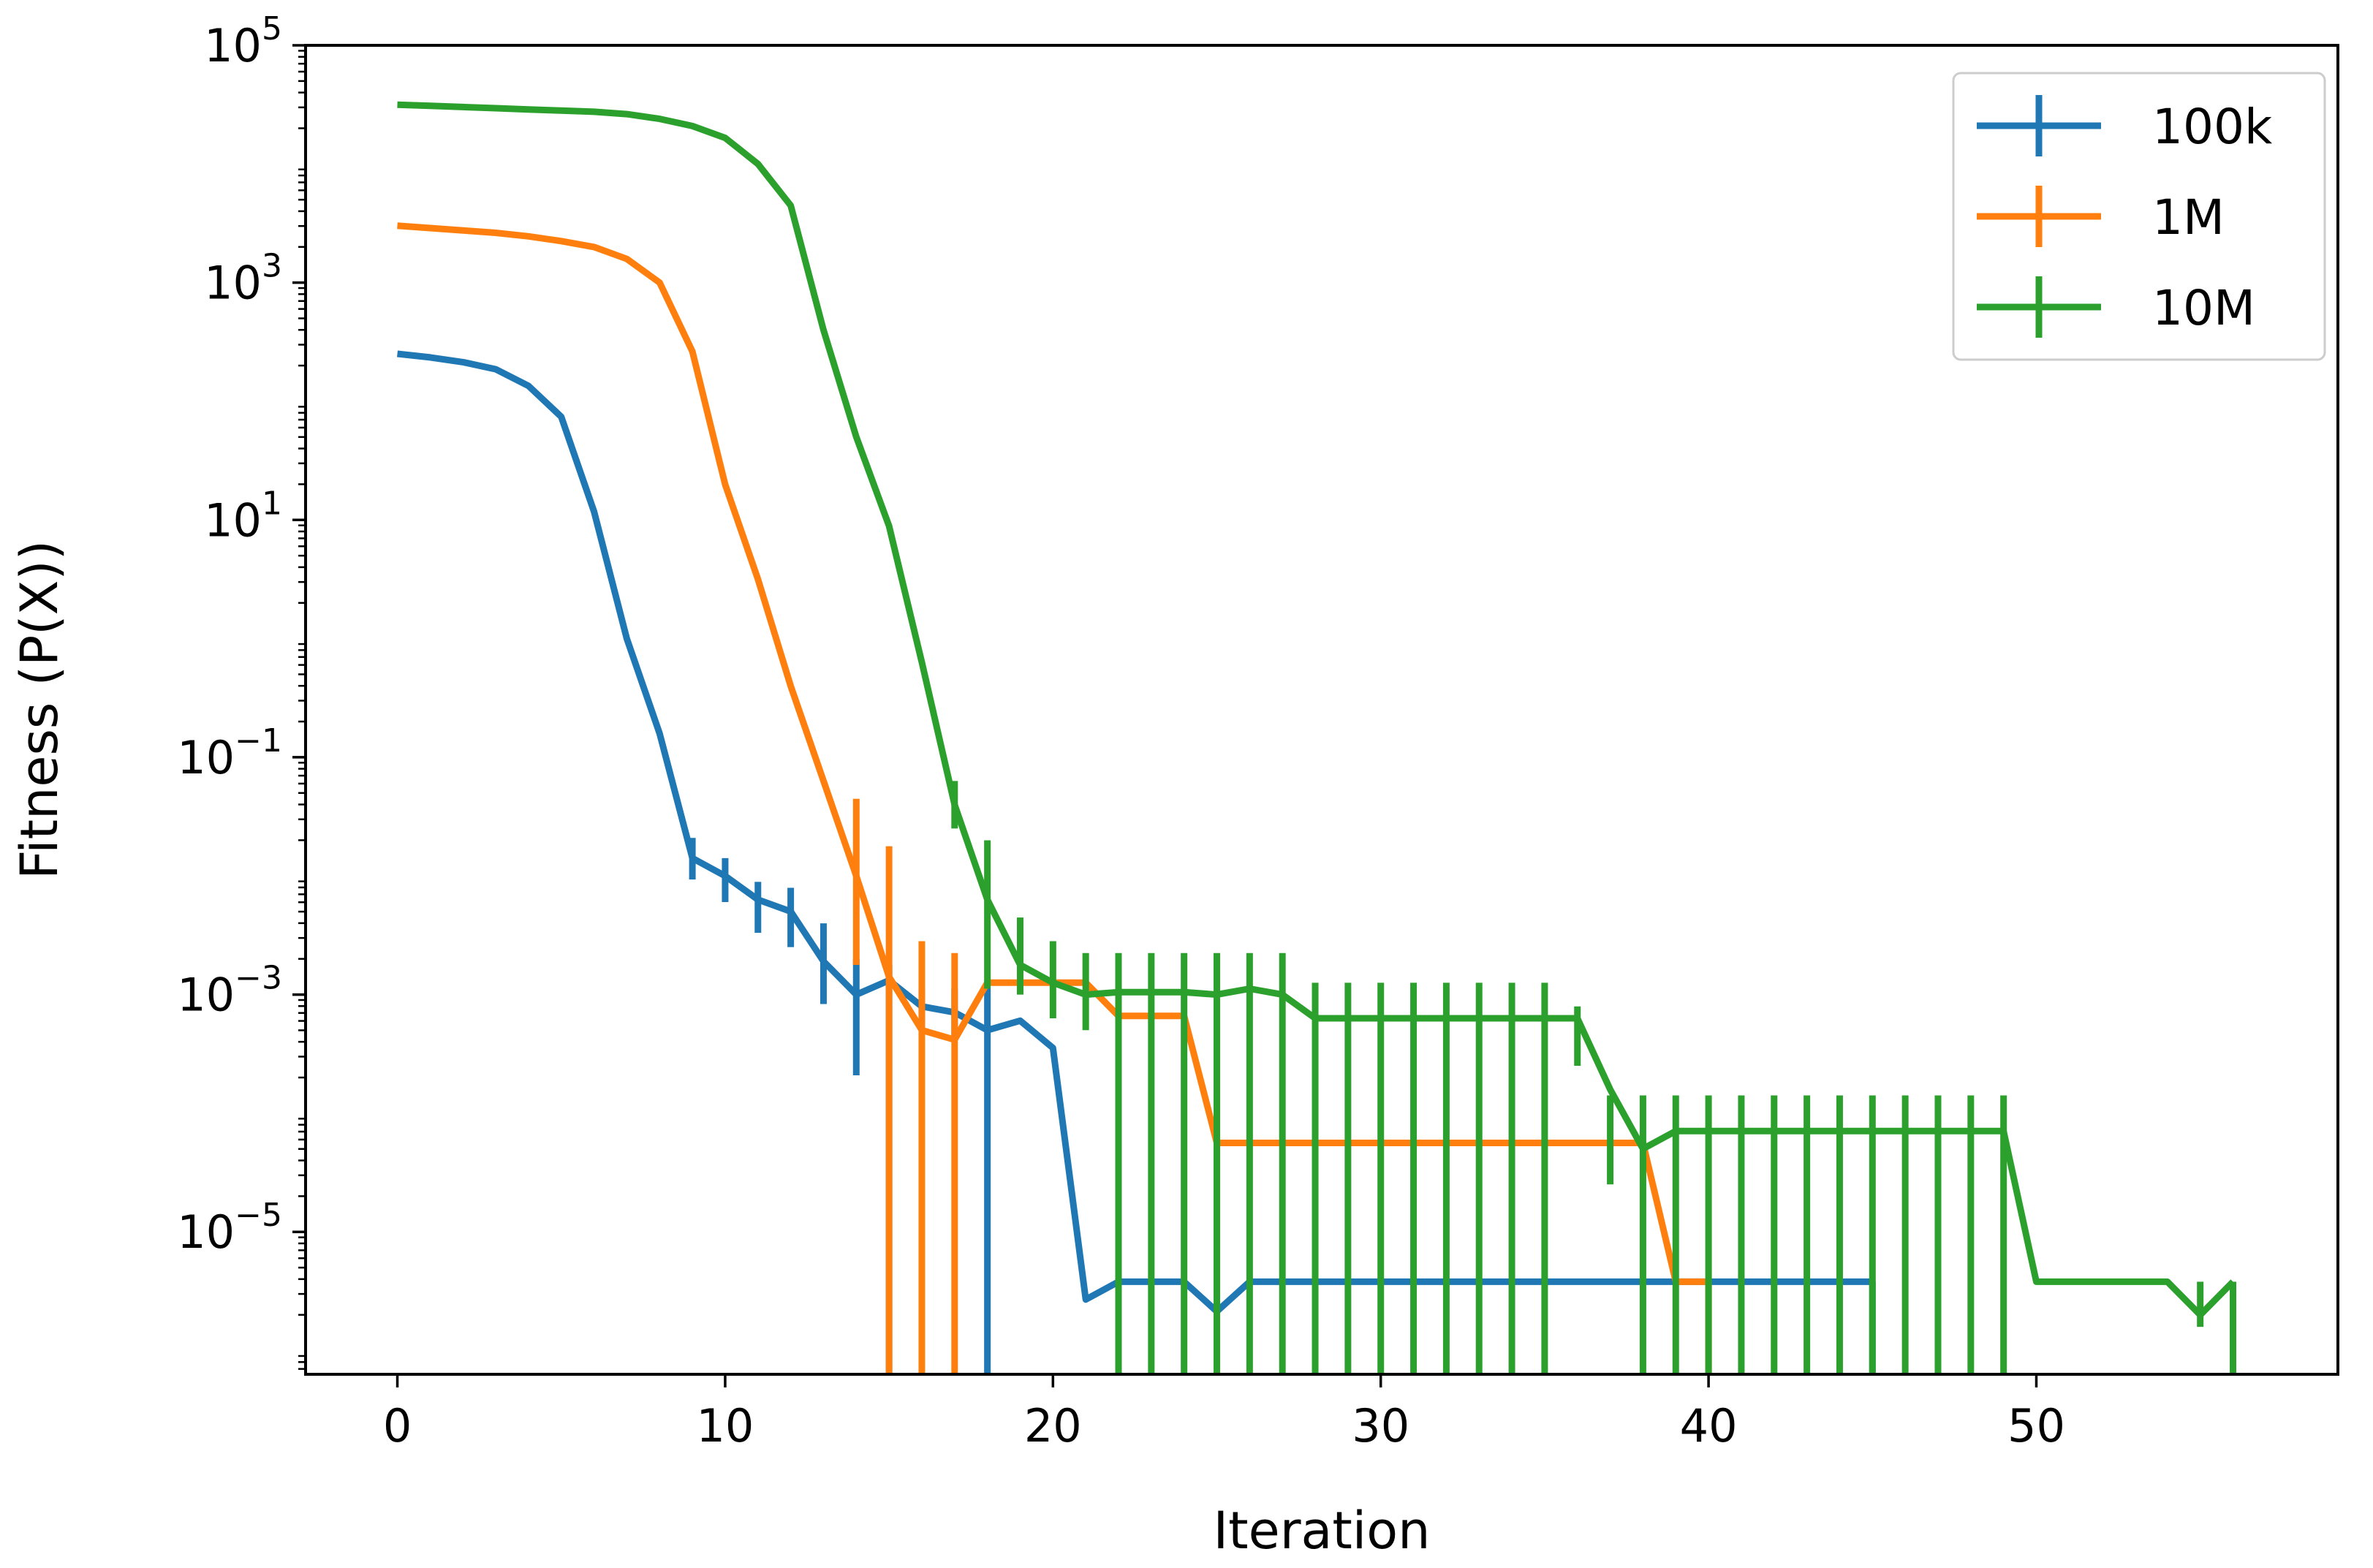  I want to click on y-axis: 10⁵ 10³ 10¹ 10⁻¹ 10⁻³ 10⁻⁵, so click(242, 690).